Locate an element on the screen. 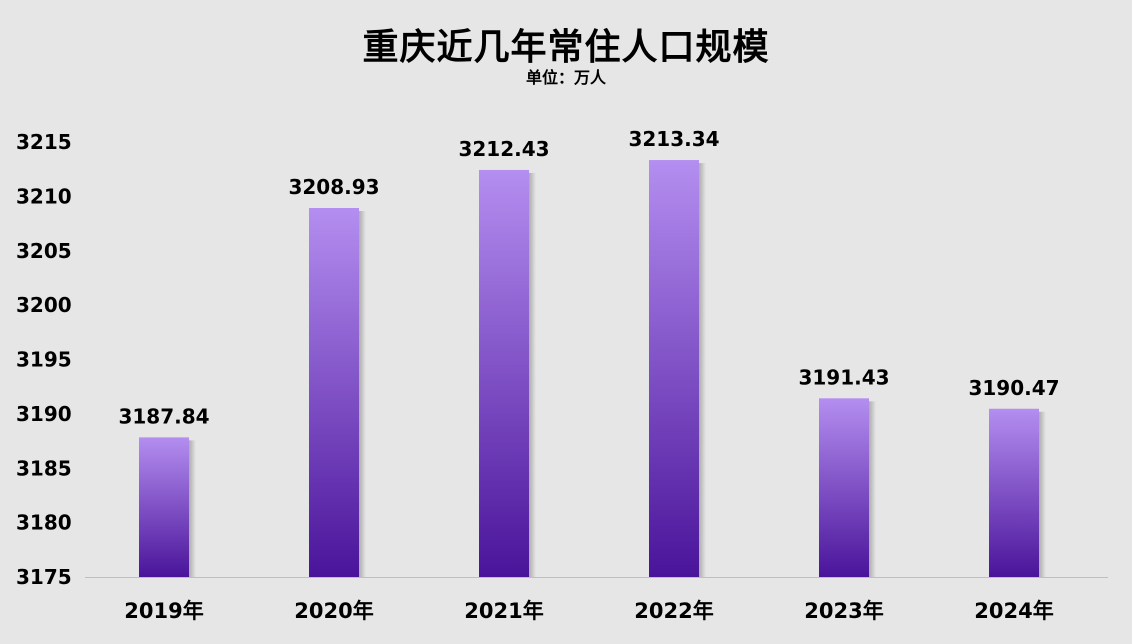 The height and width of the screenshot is (644, 1132). y-tick-label: 3175 is located at coordinates (44, 577).